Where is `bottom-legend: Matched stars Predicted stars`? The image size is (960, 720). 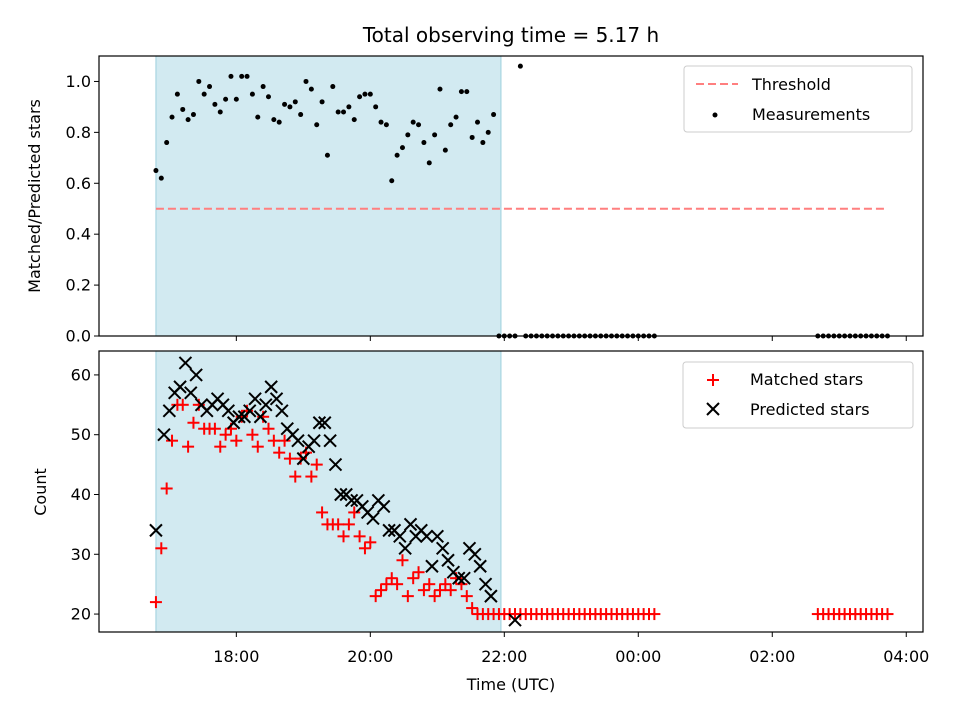
bottom-legend: Matched stars Predicted stars is located at coordinates (798, 395).